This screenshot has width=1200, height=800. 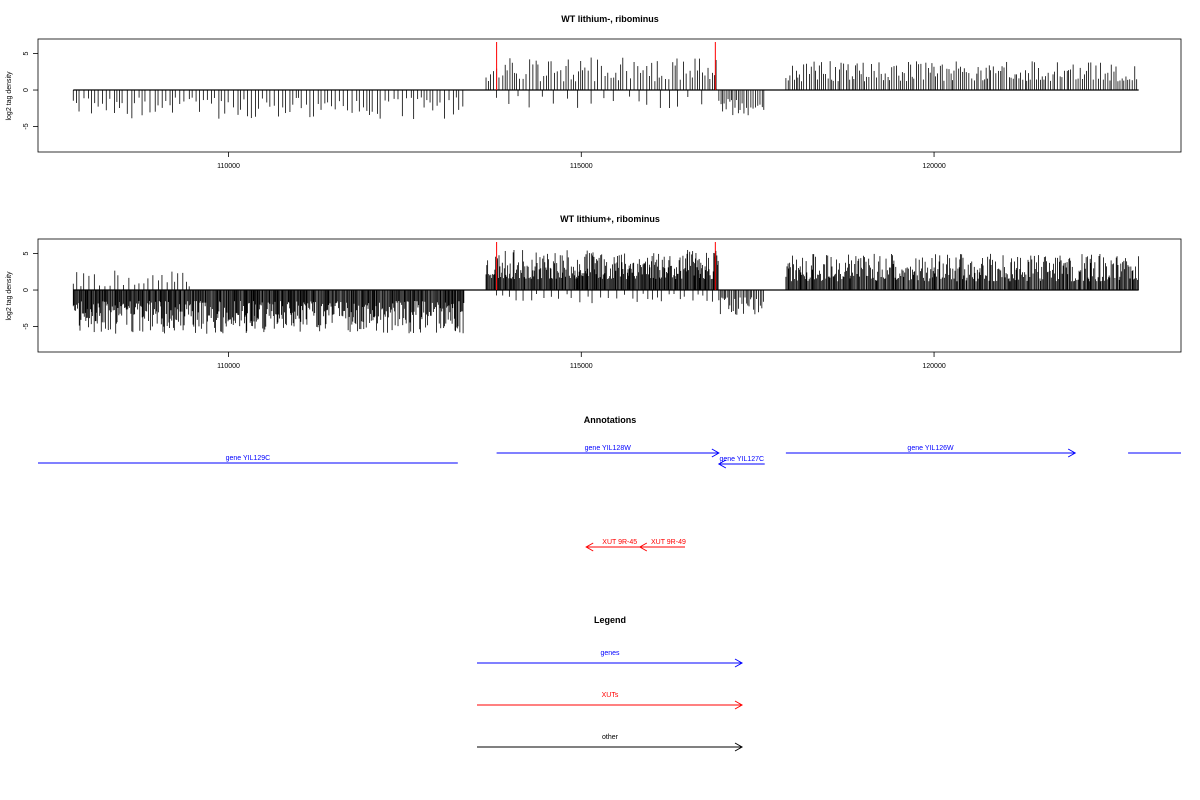 What do you see at coordinates (610, 620) in the screenshot?
I see `legend-title: Legend` at bounding box center [610, 620].